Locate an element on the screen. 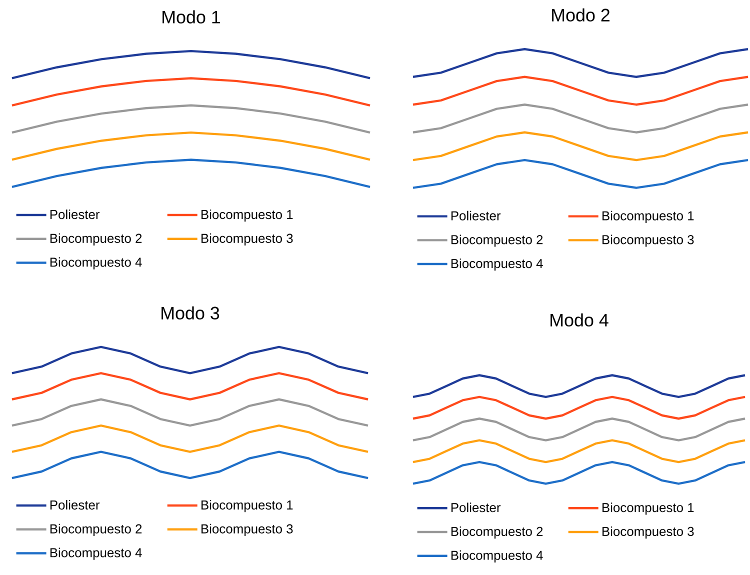 The image size is (750, 575). chart-title: Modo 3 is located at coordinates (191, 313).